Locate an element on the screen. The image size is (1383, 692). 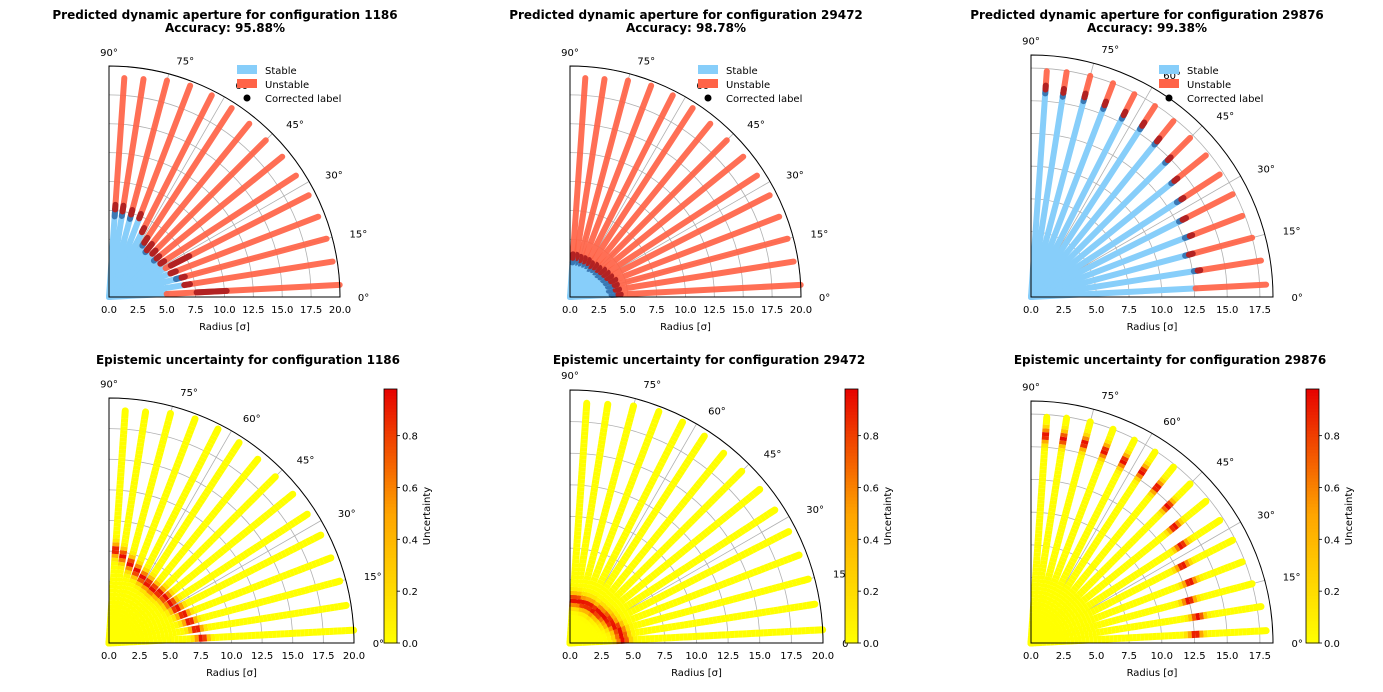
radial-tick-label: 12.5 is located at coordinates (1194, 656).